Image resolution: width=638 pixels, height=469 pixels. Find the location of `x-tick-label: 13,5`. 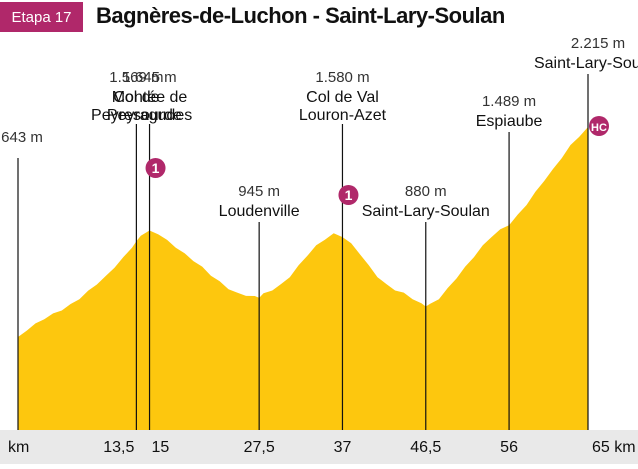

x-tick-label: 13,5 is located at coordinates (118, 447).